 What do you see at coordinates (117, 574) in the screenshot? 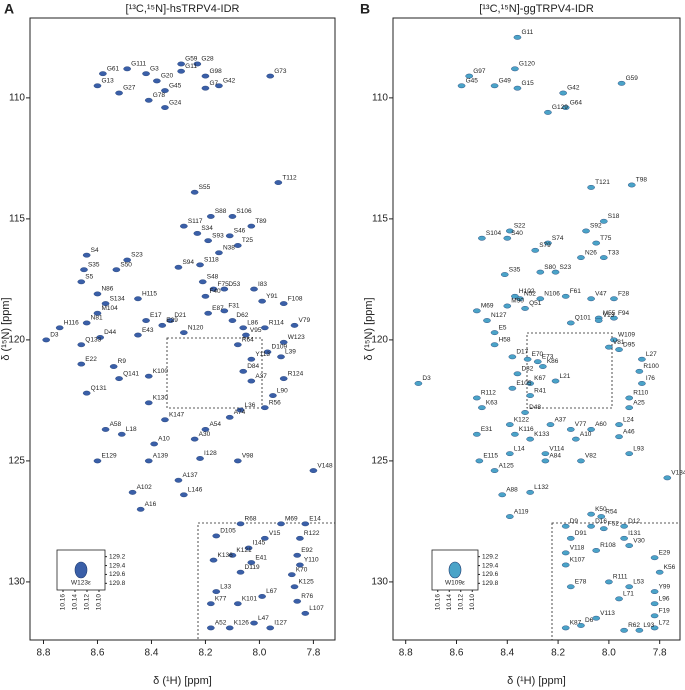
I see `inset-y-tick-label: 129.6` at bounding box center [117, 574].